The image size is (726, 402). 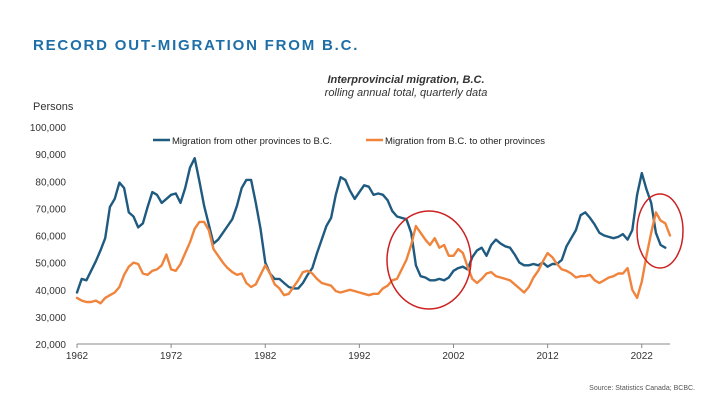 I want to click on highlight-circle-2023, so click(x=660, y=231).